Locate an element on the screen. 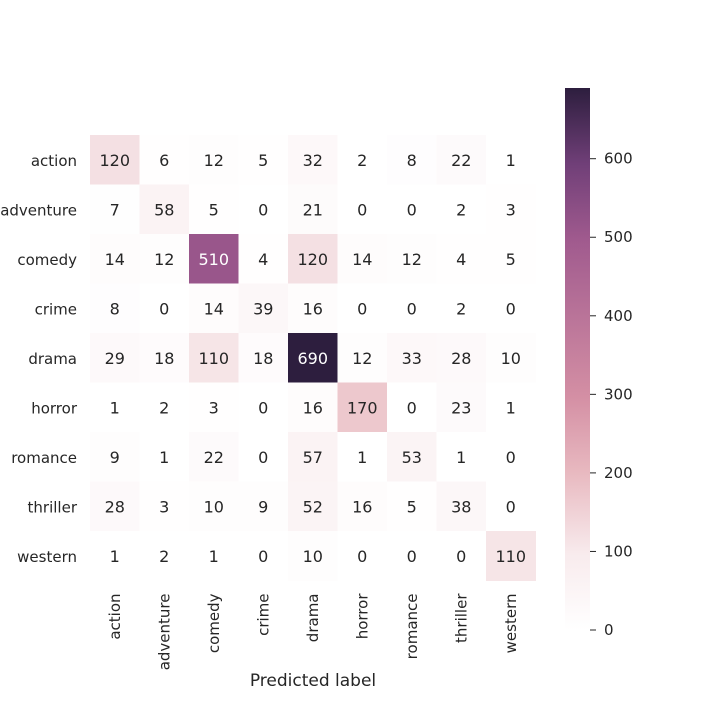  cell-value-label: 4 is located at coordinates (263, 259).